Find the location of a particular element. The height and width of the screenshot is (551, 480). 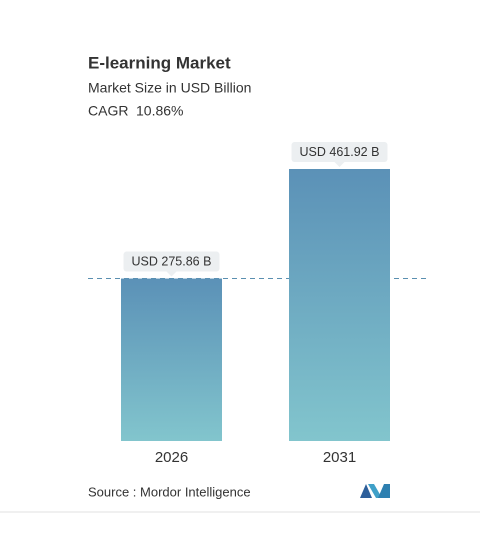

source: Source : Mordor Intelligence is located at coordinates (169, 491).